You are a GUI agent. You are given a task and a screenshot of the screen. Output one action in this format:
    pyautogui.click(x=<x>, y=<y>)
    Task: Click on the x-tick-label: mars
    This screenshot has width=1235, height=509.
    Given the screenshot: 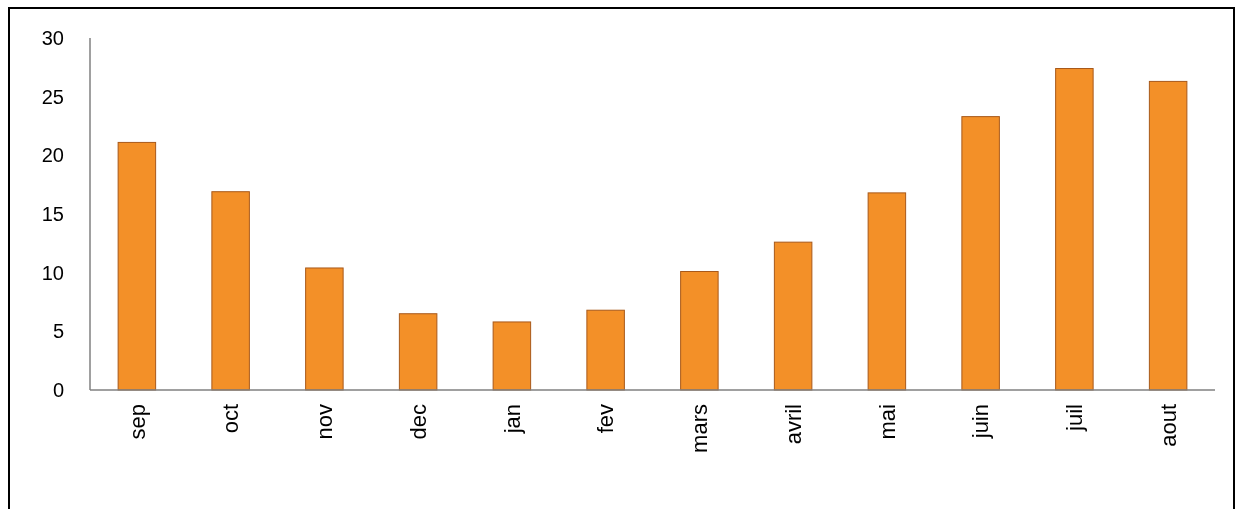 What is the action you would take?
    pyautogui.click(x=700, y=428)
    